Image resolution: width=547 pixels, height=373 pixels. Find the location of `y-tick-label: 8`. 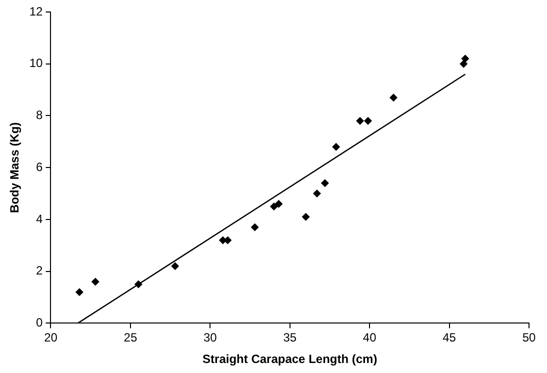

y-tick-label: 8 is located at coordinates (40, 115).